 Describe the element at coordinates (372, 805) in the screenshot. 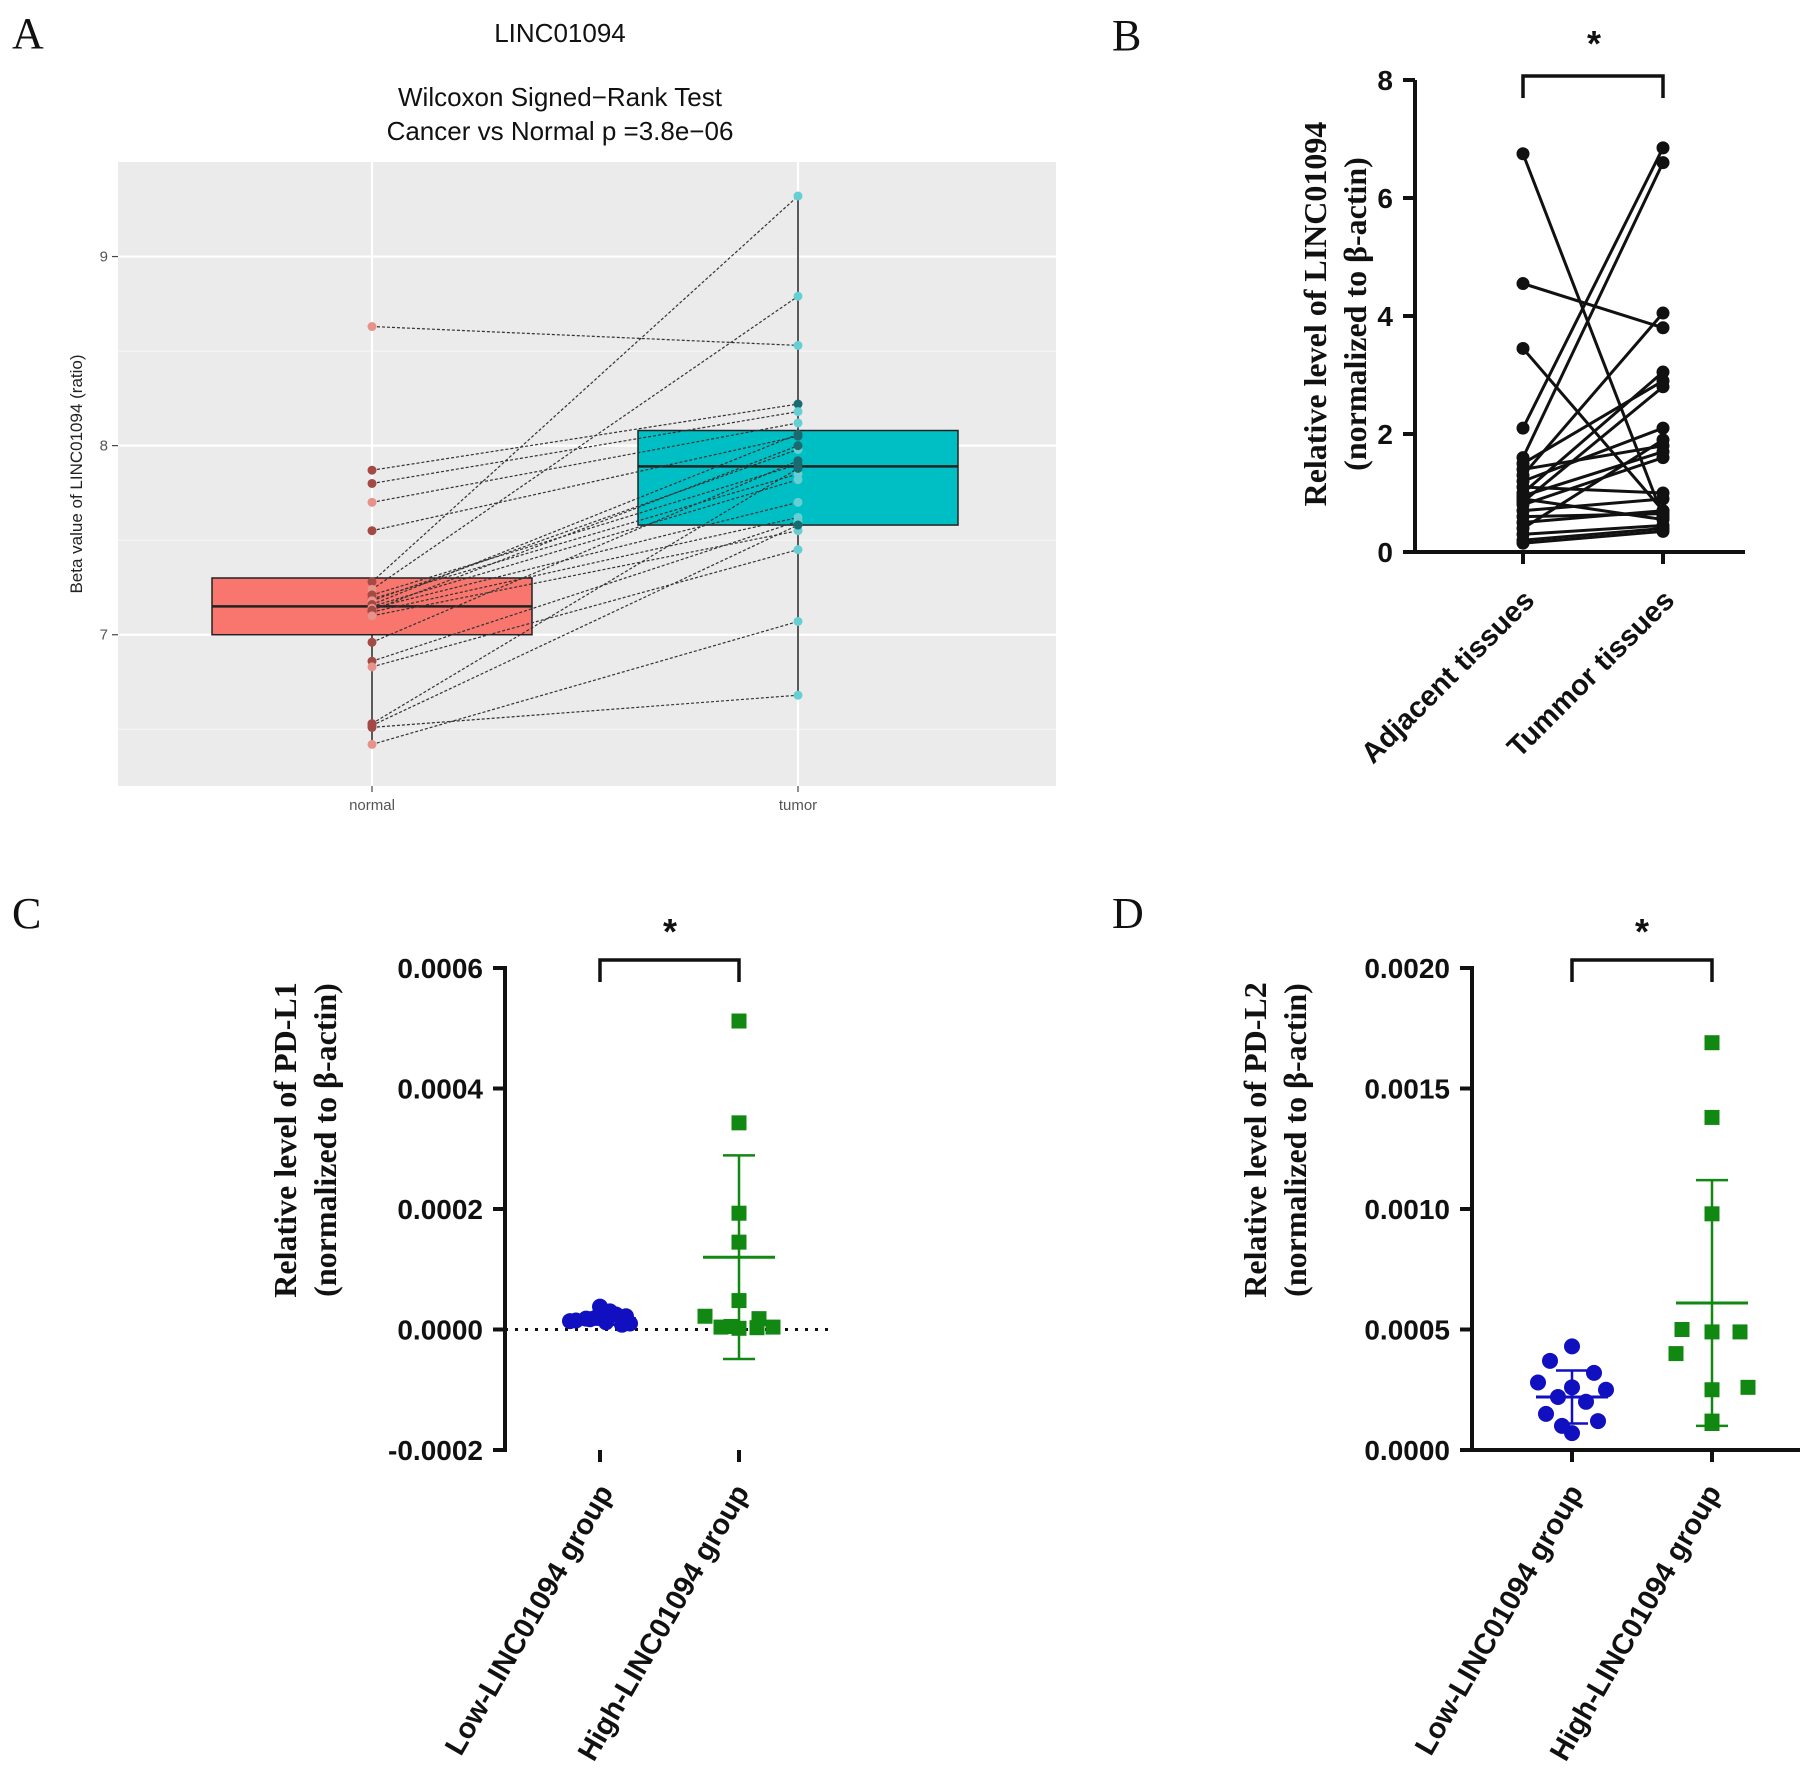

I see `panel-a-x-tick-label-0: normal` at that location.